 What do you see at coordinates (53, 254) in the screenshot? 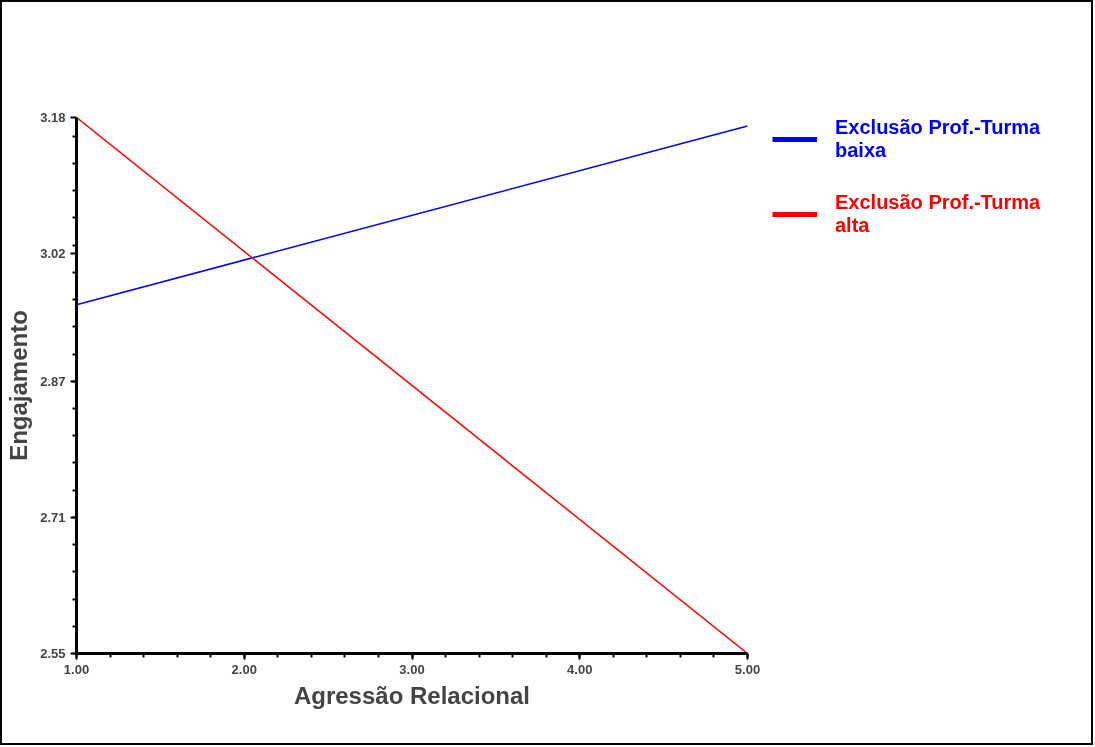
I see `y-tick-label: 3.02` at bounding box center [53, 254].